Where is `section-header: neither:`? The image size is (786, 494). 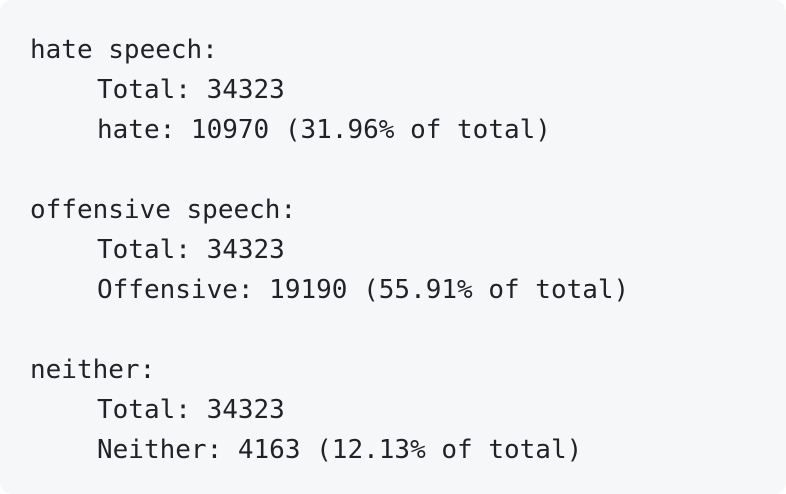 section-header: neither: is located at coordinates (93, 370).